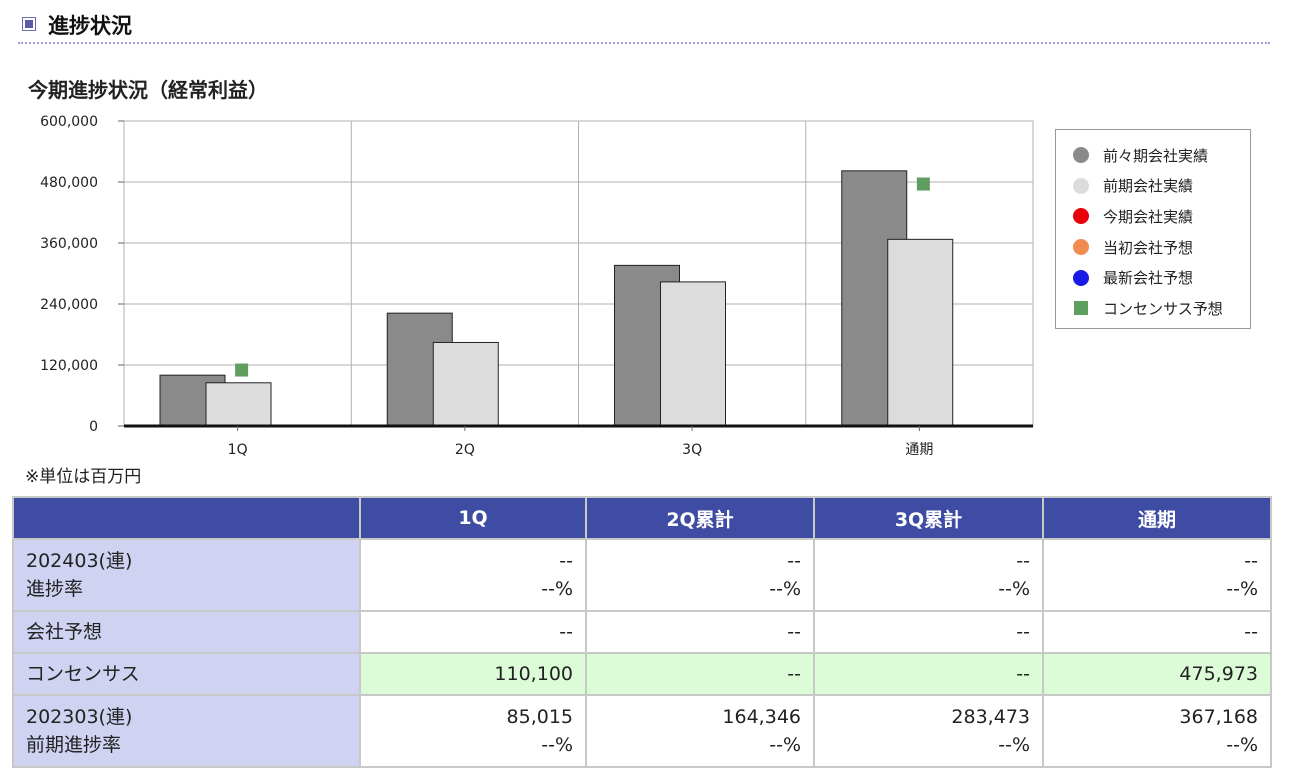 The image size is (1302, 774). Describe the element at coordinates (186, 674) in the screenshot. I see `row-header: コンセンサス` at that location.